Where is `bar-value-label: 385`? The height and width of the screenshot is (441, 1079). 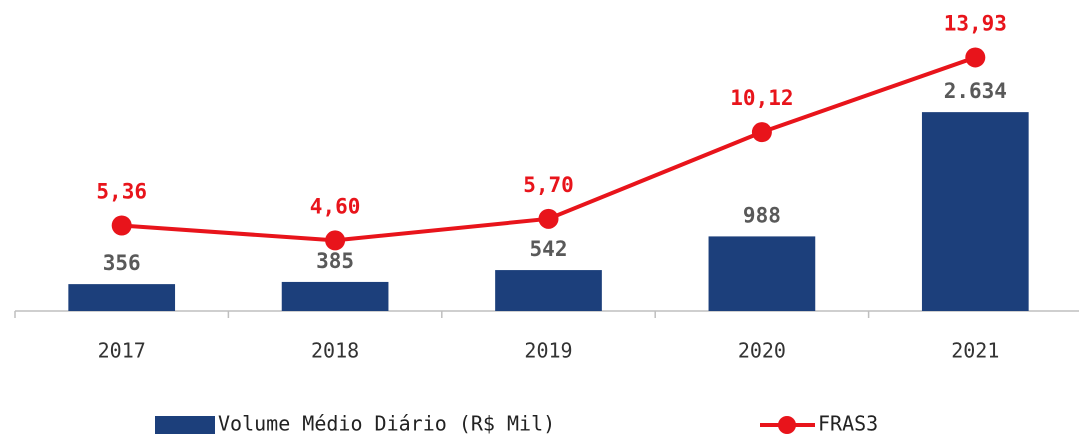
bar-value-label: 385 is located at coordinates (335, 261).